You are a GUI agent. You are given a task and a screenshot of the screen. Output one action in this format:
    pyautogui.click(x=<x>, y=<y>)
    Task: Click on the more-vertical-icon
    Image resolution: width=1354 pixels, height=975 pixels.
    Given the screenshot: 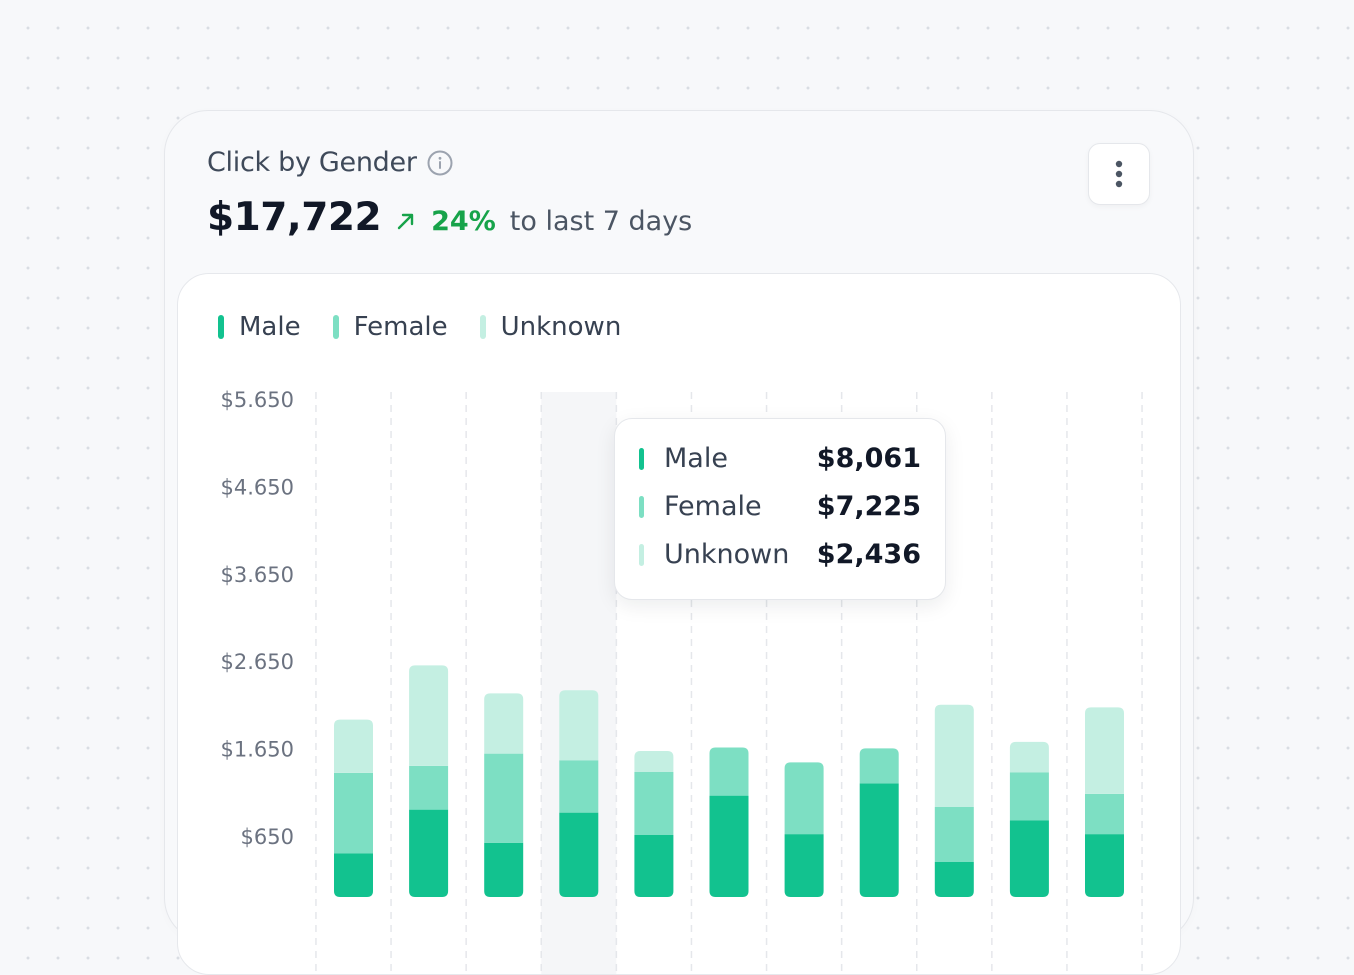 What is the action you would take?
    pyautogui.click(x=1119, y=174)
    